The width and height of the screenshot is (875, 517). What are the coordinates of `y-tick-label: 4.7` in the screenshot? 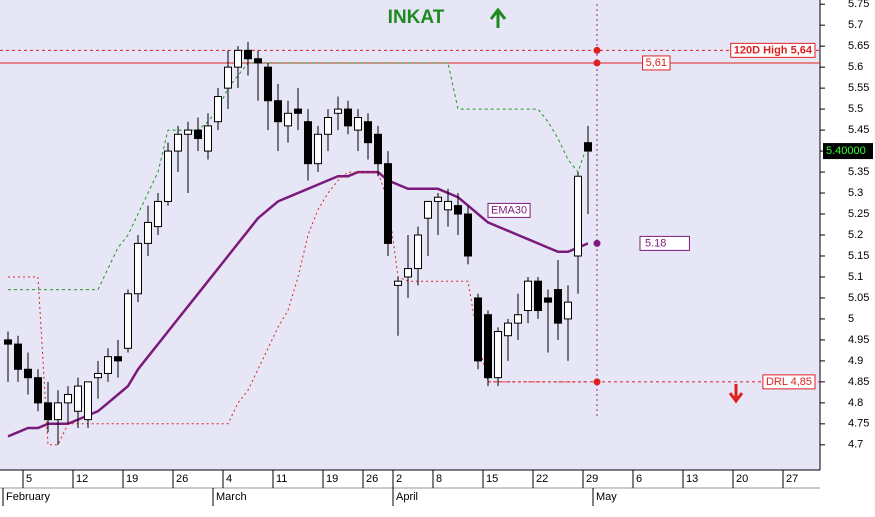 It's located at (855, 445).